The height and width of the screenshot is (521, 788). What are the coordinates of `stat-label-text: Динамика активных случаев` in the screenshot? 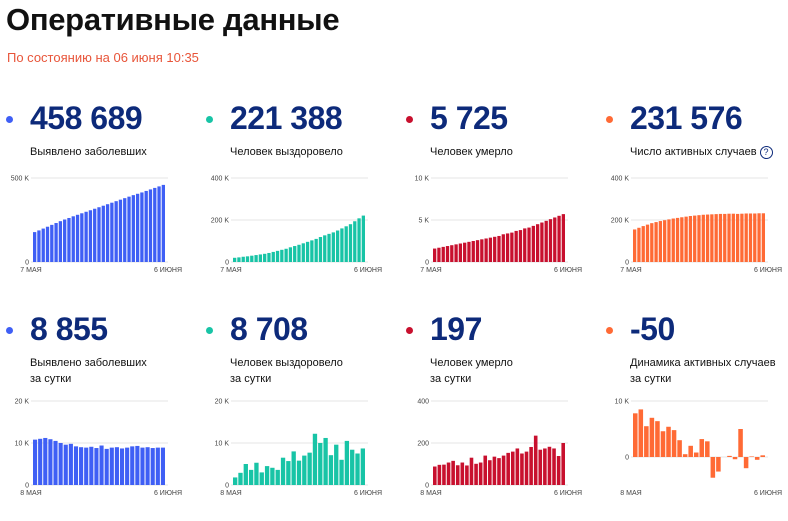 It's located at (703, 363).